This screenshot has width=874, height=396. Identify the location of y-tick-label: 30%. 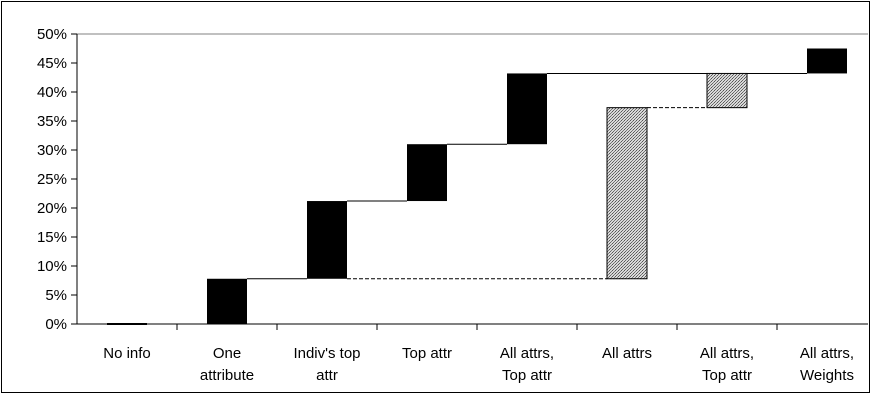
(52, 150).